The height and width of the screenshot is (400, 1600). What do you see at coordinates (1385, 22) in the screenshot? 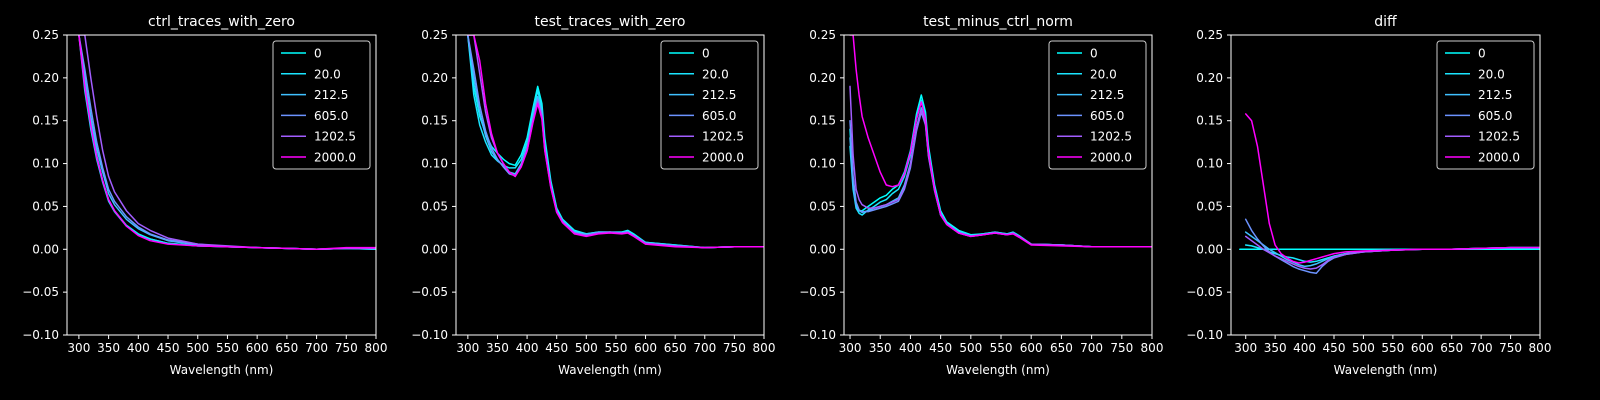
I see `chart-title: diff` at bounding box center [1385, 22].